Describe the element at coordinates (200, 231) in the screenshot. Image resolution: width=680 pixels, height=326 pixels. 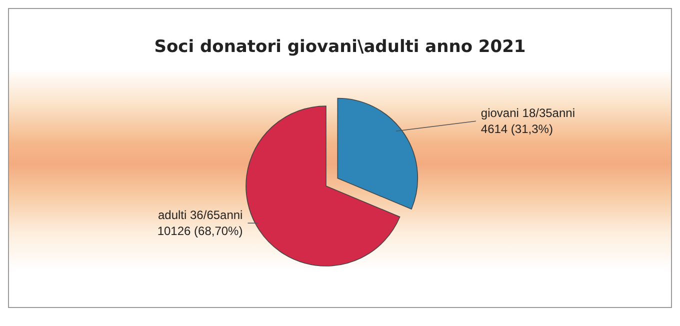
I see `data-label: 10126 (68,70%)` at that location.